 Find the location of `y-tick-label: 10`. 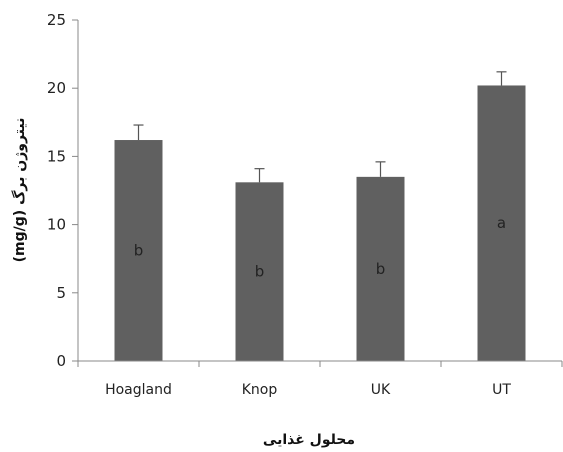

y-tick-label: 10 is located at coordinates (56, 225).